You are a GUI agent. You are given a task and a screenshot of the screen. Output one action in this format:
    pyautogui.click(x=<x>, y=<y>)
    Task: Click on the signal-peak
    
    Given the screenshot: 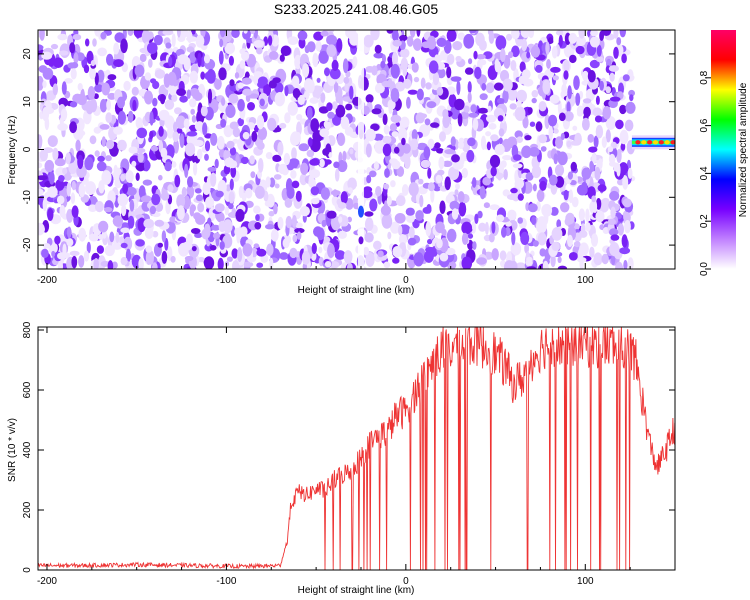 What is the action you would take?
    pyautogui.click(x=667, y=142)
    